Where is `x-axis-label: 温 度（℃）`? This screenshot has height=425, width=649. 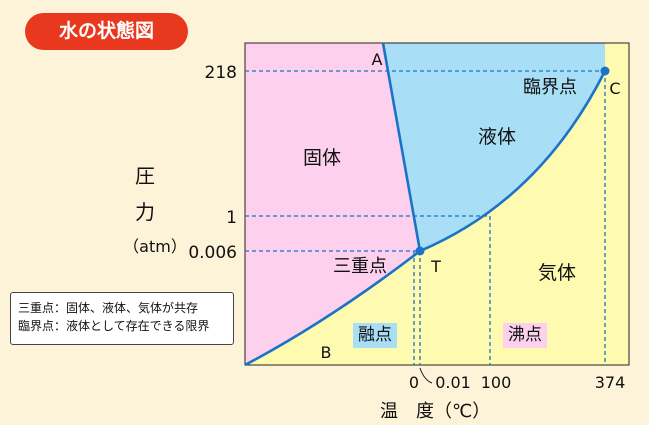
x-axis-label: 温 度（℃） is located at coordinates (435, 411).